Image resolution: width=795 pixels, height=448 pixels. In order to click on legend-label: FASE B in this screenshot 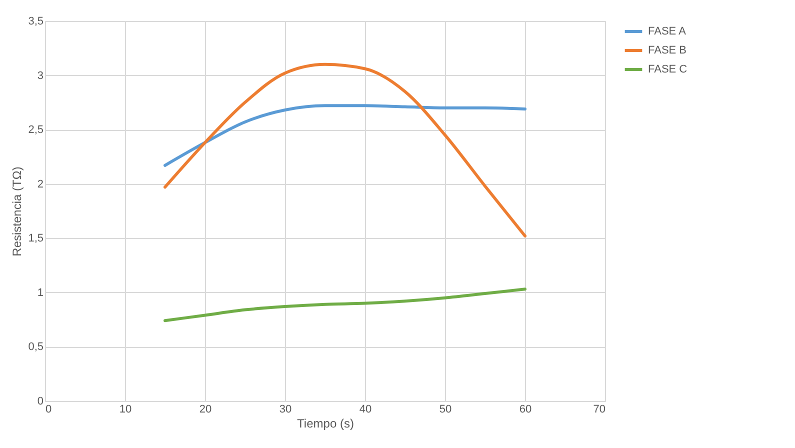, I will do `click(667, 50)`.